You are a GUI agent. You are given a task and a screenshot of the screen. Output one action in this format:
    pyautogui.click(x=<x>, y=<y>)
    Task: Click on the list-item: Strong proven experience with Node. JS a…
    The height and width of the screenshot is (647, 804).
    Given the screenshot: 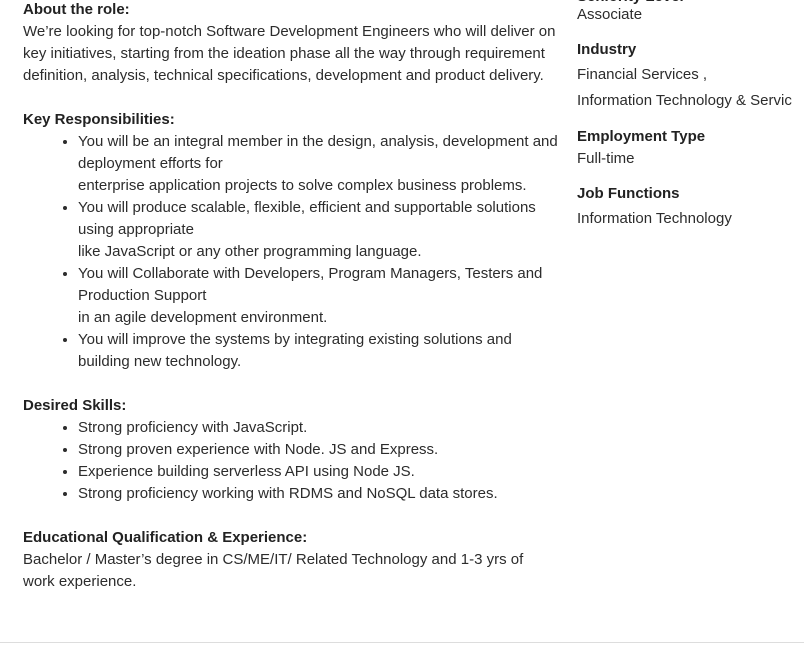 What is the action you would take?
    pyautogui.click(x=318, y=450)
    